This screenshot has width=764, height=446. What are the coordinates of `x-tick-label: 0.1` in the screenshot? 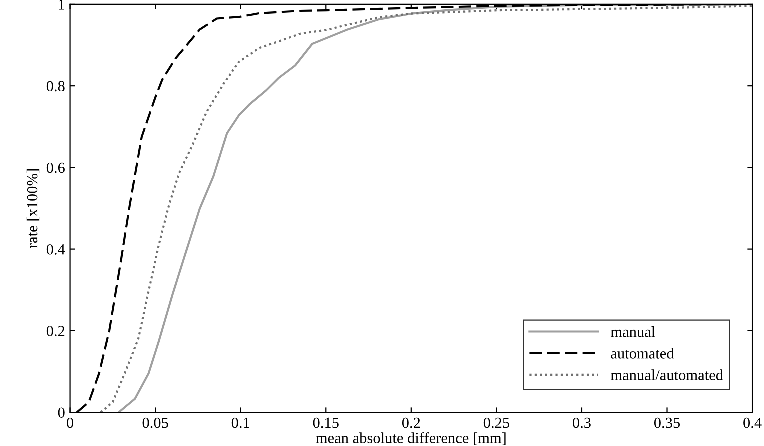 It's located at (241, 423).